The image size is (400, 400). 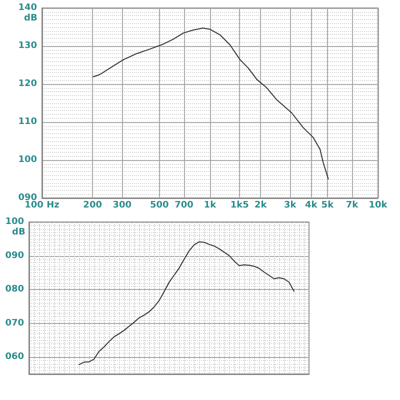 What do you see at coordinates (92, 205) in the screenshot?
I see `x-tick-label: 200` at bounding box center [92, 205].